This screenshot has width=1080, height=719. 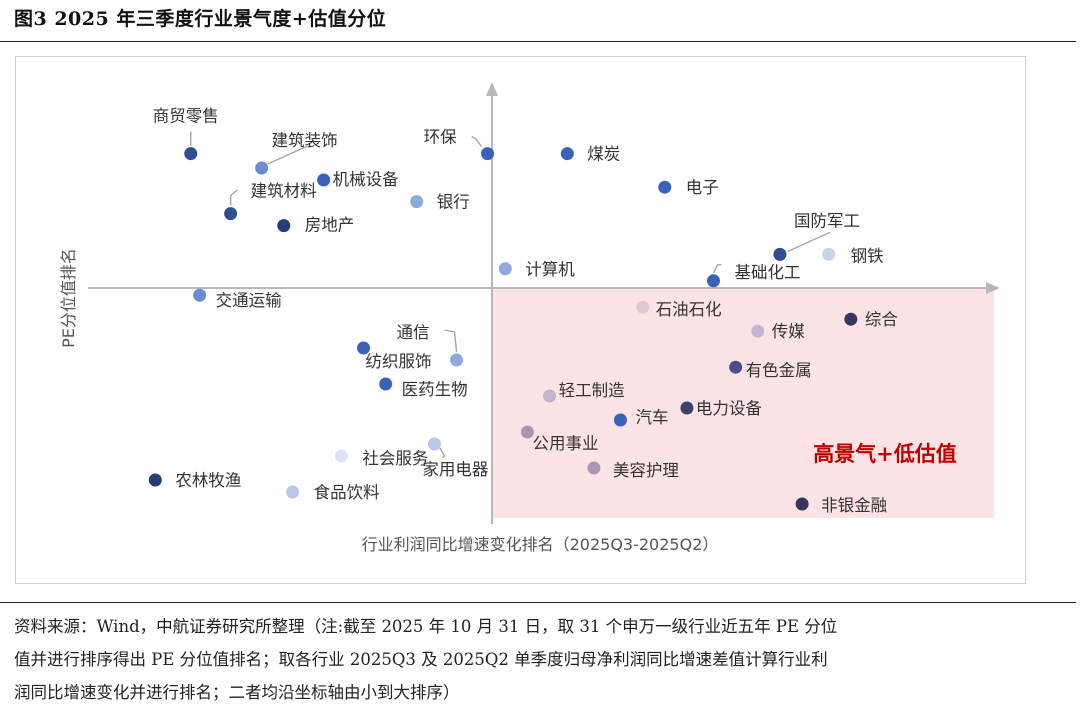 What do you see at coordinates (455, 469) in the screenshot?
I see `point-label: 家用电器` at bounding box center [455, 469].